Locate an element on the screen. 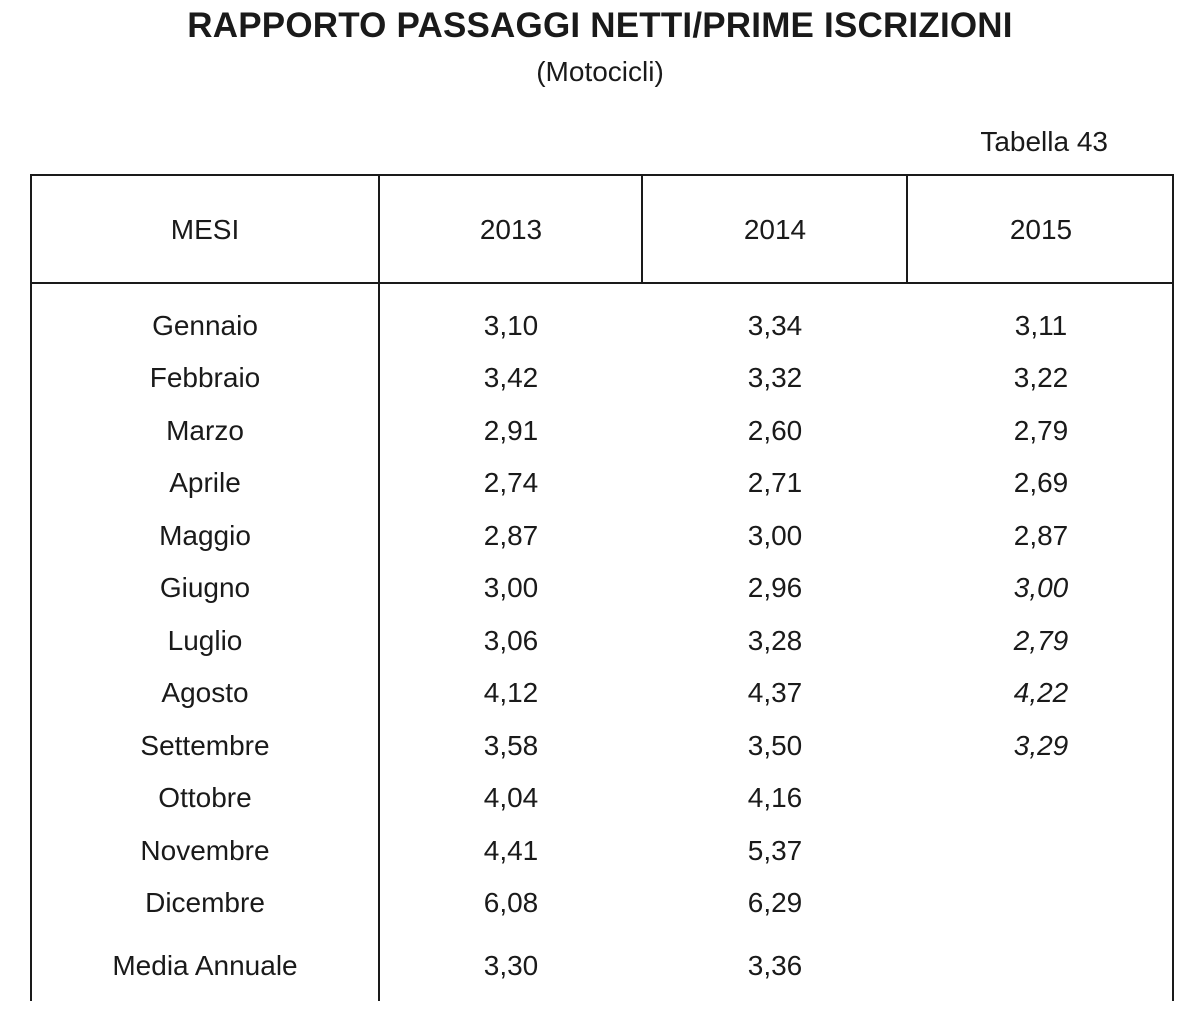 The image size is (1200, 1015). cell-2013: 2,87 is located at coordinates (511, 535).